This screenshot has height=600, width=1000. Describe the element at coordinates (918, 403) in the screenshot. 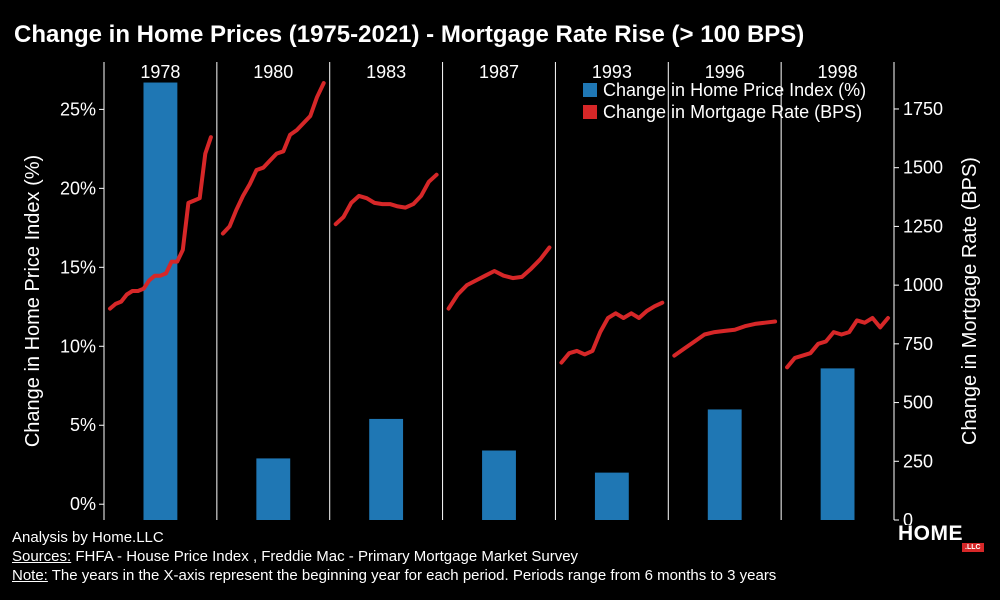

I see `right-tick-label: 500` at that location.